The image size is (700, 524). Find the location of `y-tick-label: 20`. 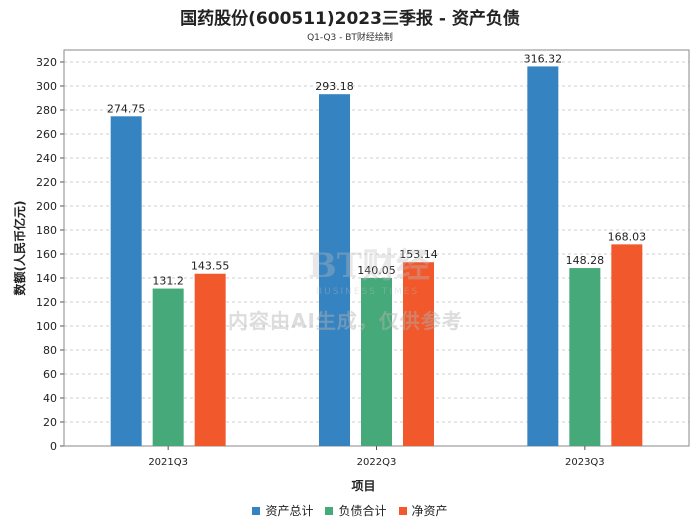

y-tick-label: 20 is located at coordinates (50, 422).